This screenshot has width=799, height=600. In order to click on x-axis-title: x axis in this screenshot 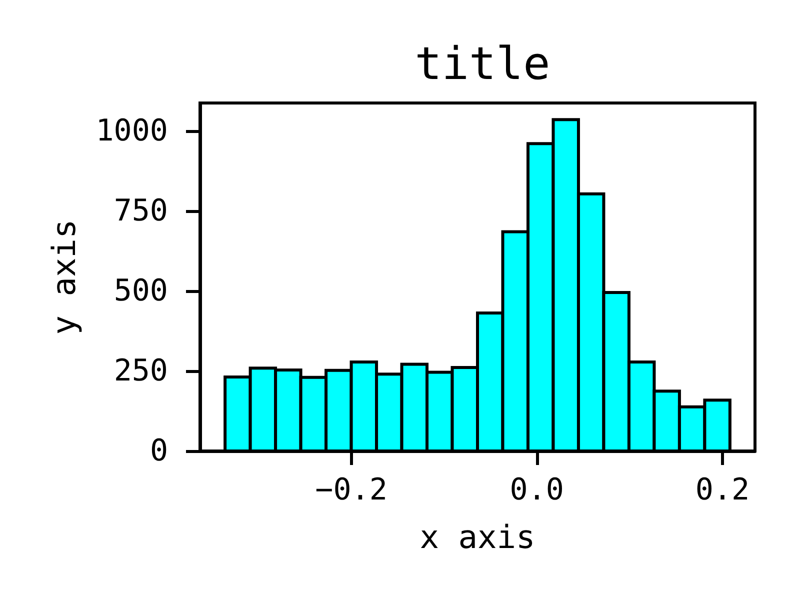, I will do `click(478, 537)`.